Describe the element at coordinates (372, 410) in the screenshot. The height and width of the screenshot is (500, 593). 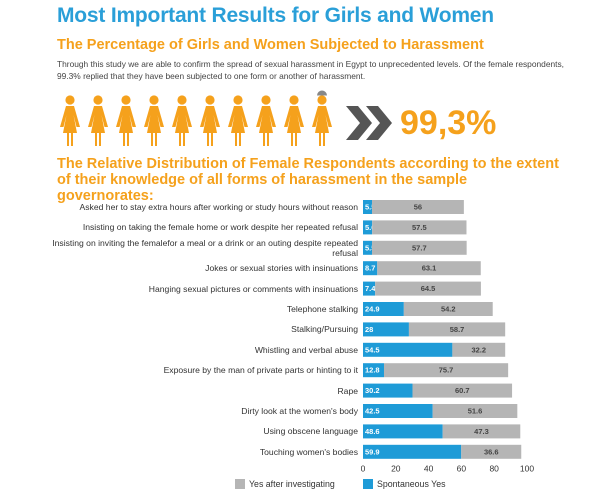
I see `value-label: 42.5` at that location.